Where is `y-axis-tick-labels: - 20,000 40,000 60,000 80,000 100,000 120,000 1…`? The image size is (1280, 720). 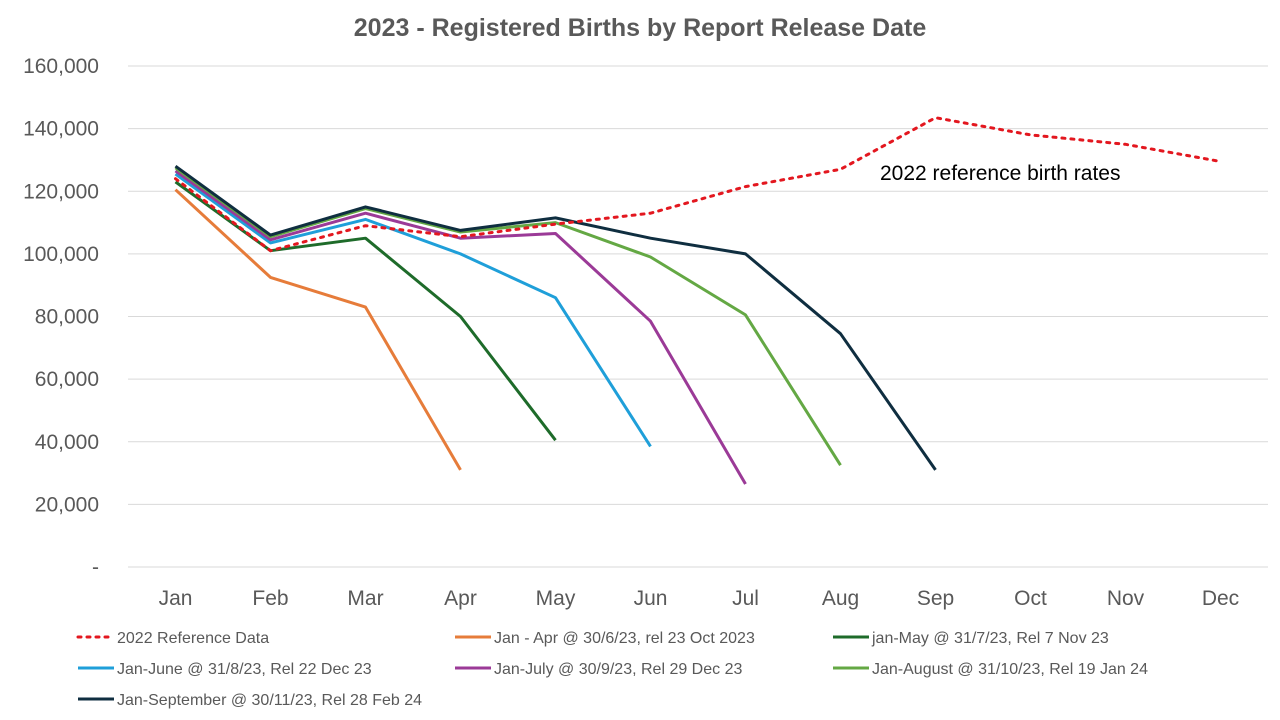 y-axis-tick-labels: - 20,000 40,000 60,000 80,000 100,000 120,000 1… is located at coordinates (61, 317).